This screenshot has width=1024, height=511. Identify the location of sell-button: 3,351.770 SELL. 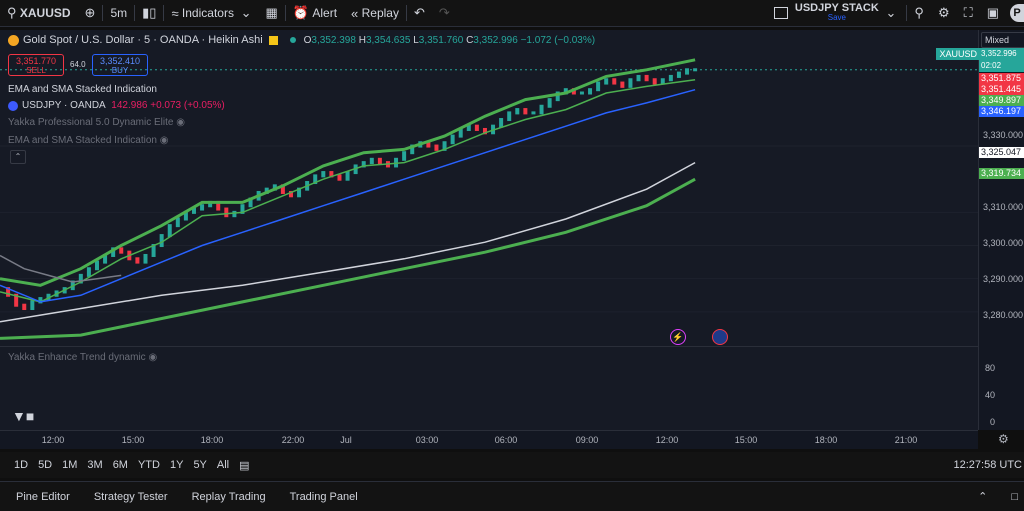
(36, 65).